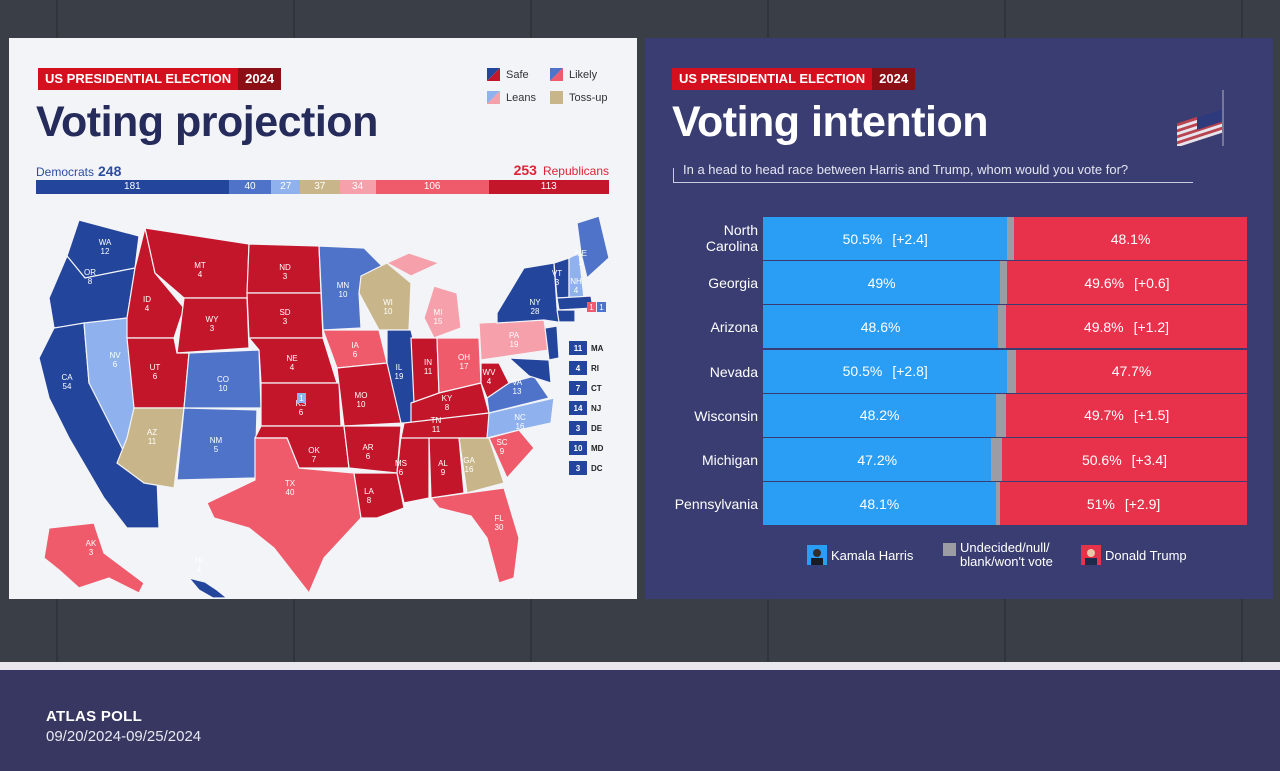  I want to click on harris-bar: 48.1%, so click(879, 504).